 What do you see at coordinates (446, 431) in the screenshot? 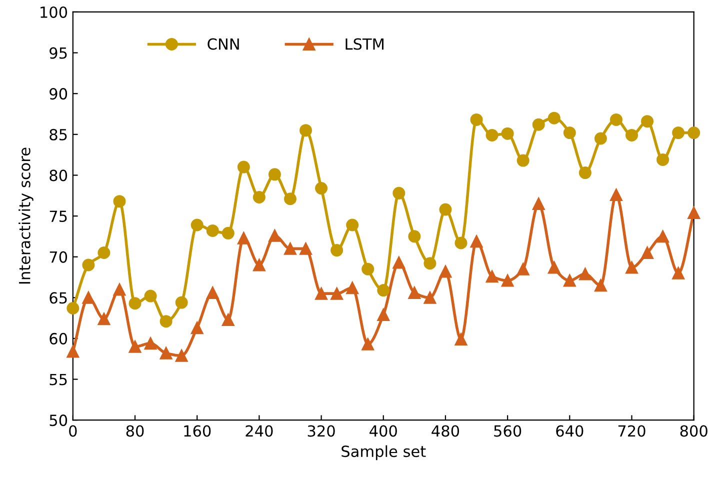
I see `x-tick-label: 480` at bounding box center [446, 431].